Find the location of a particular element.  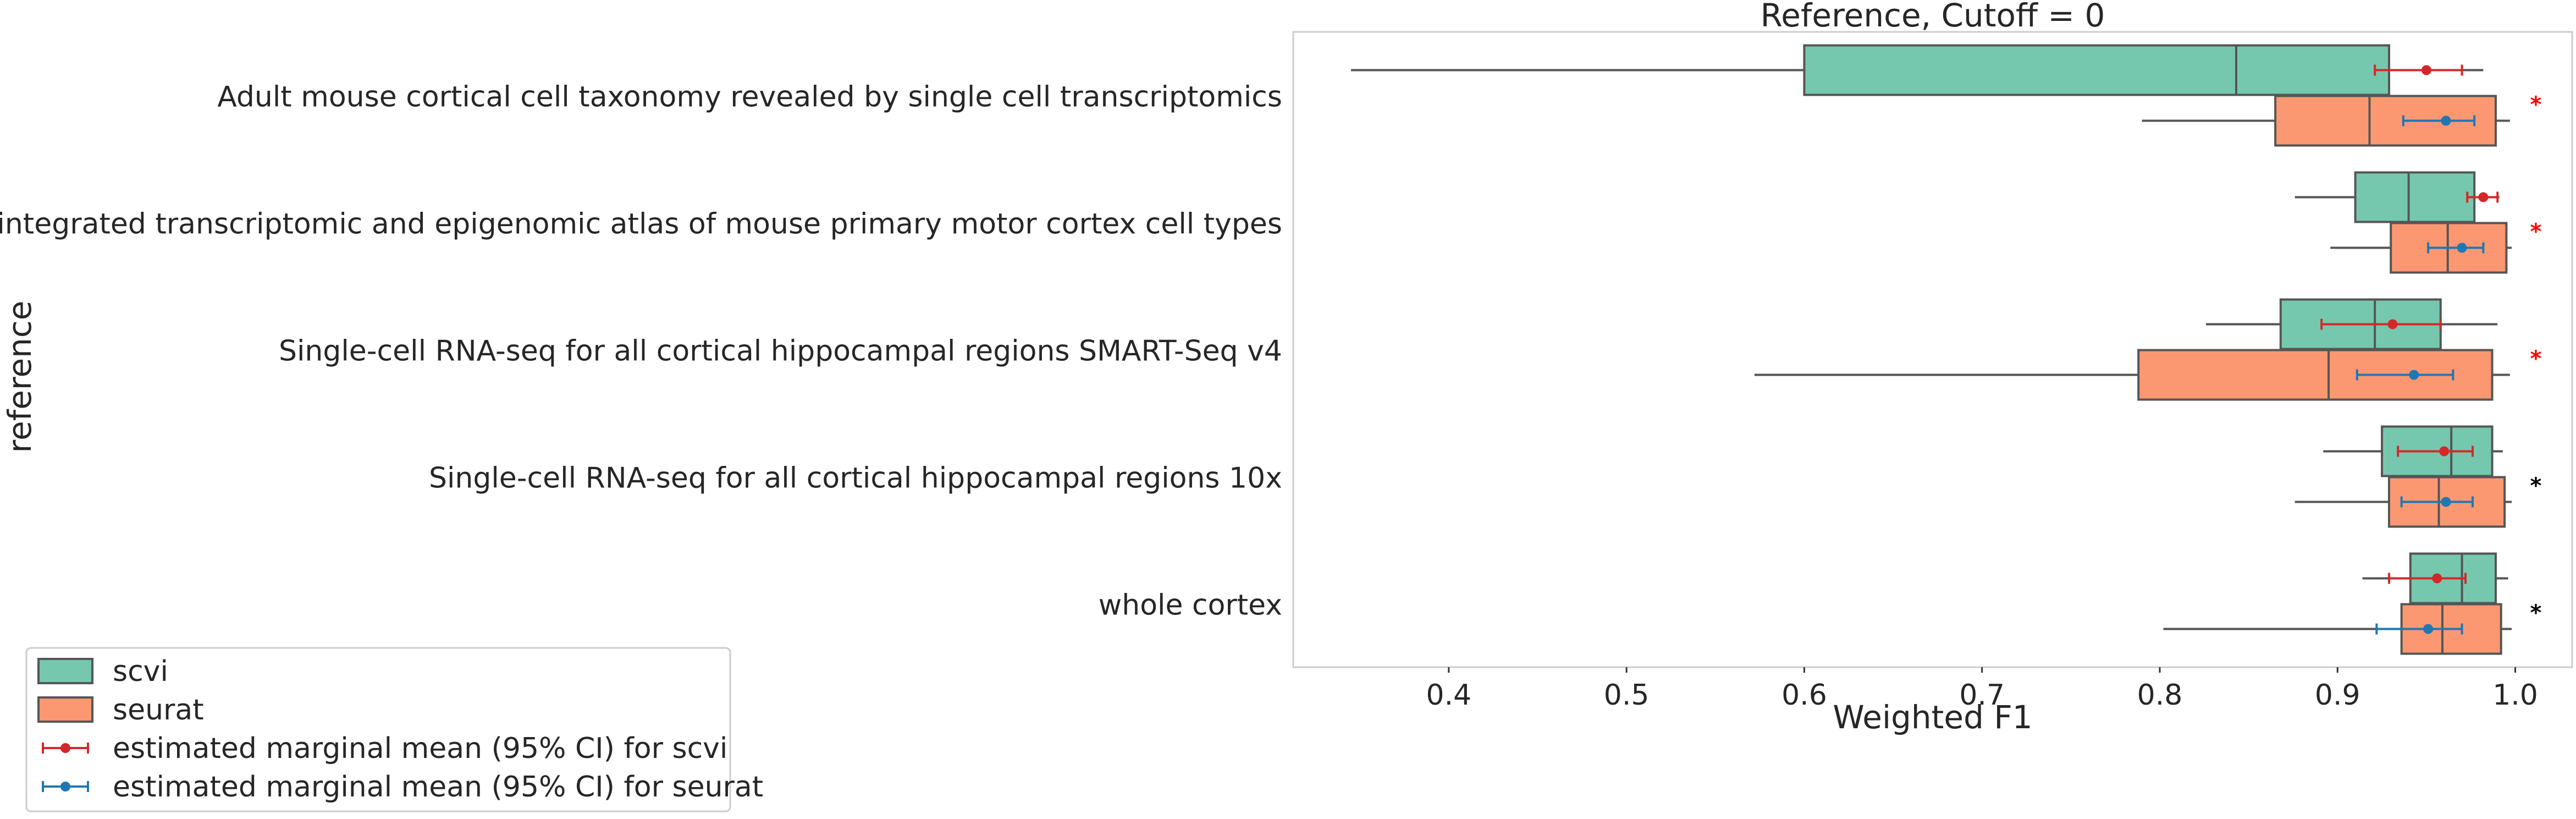

y-axis-label: reference is located at coordinates (19, 377).